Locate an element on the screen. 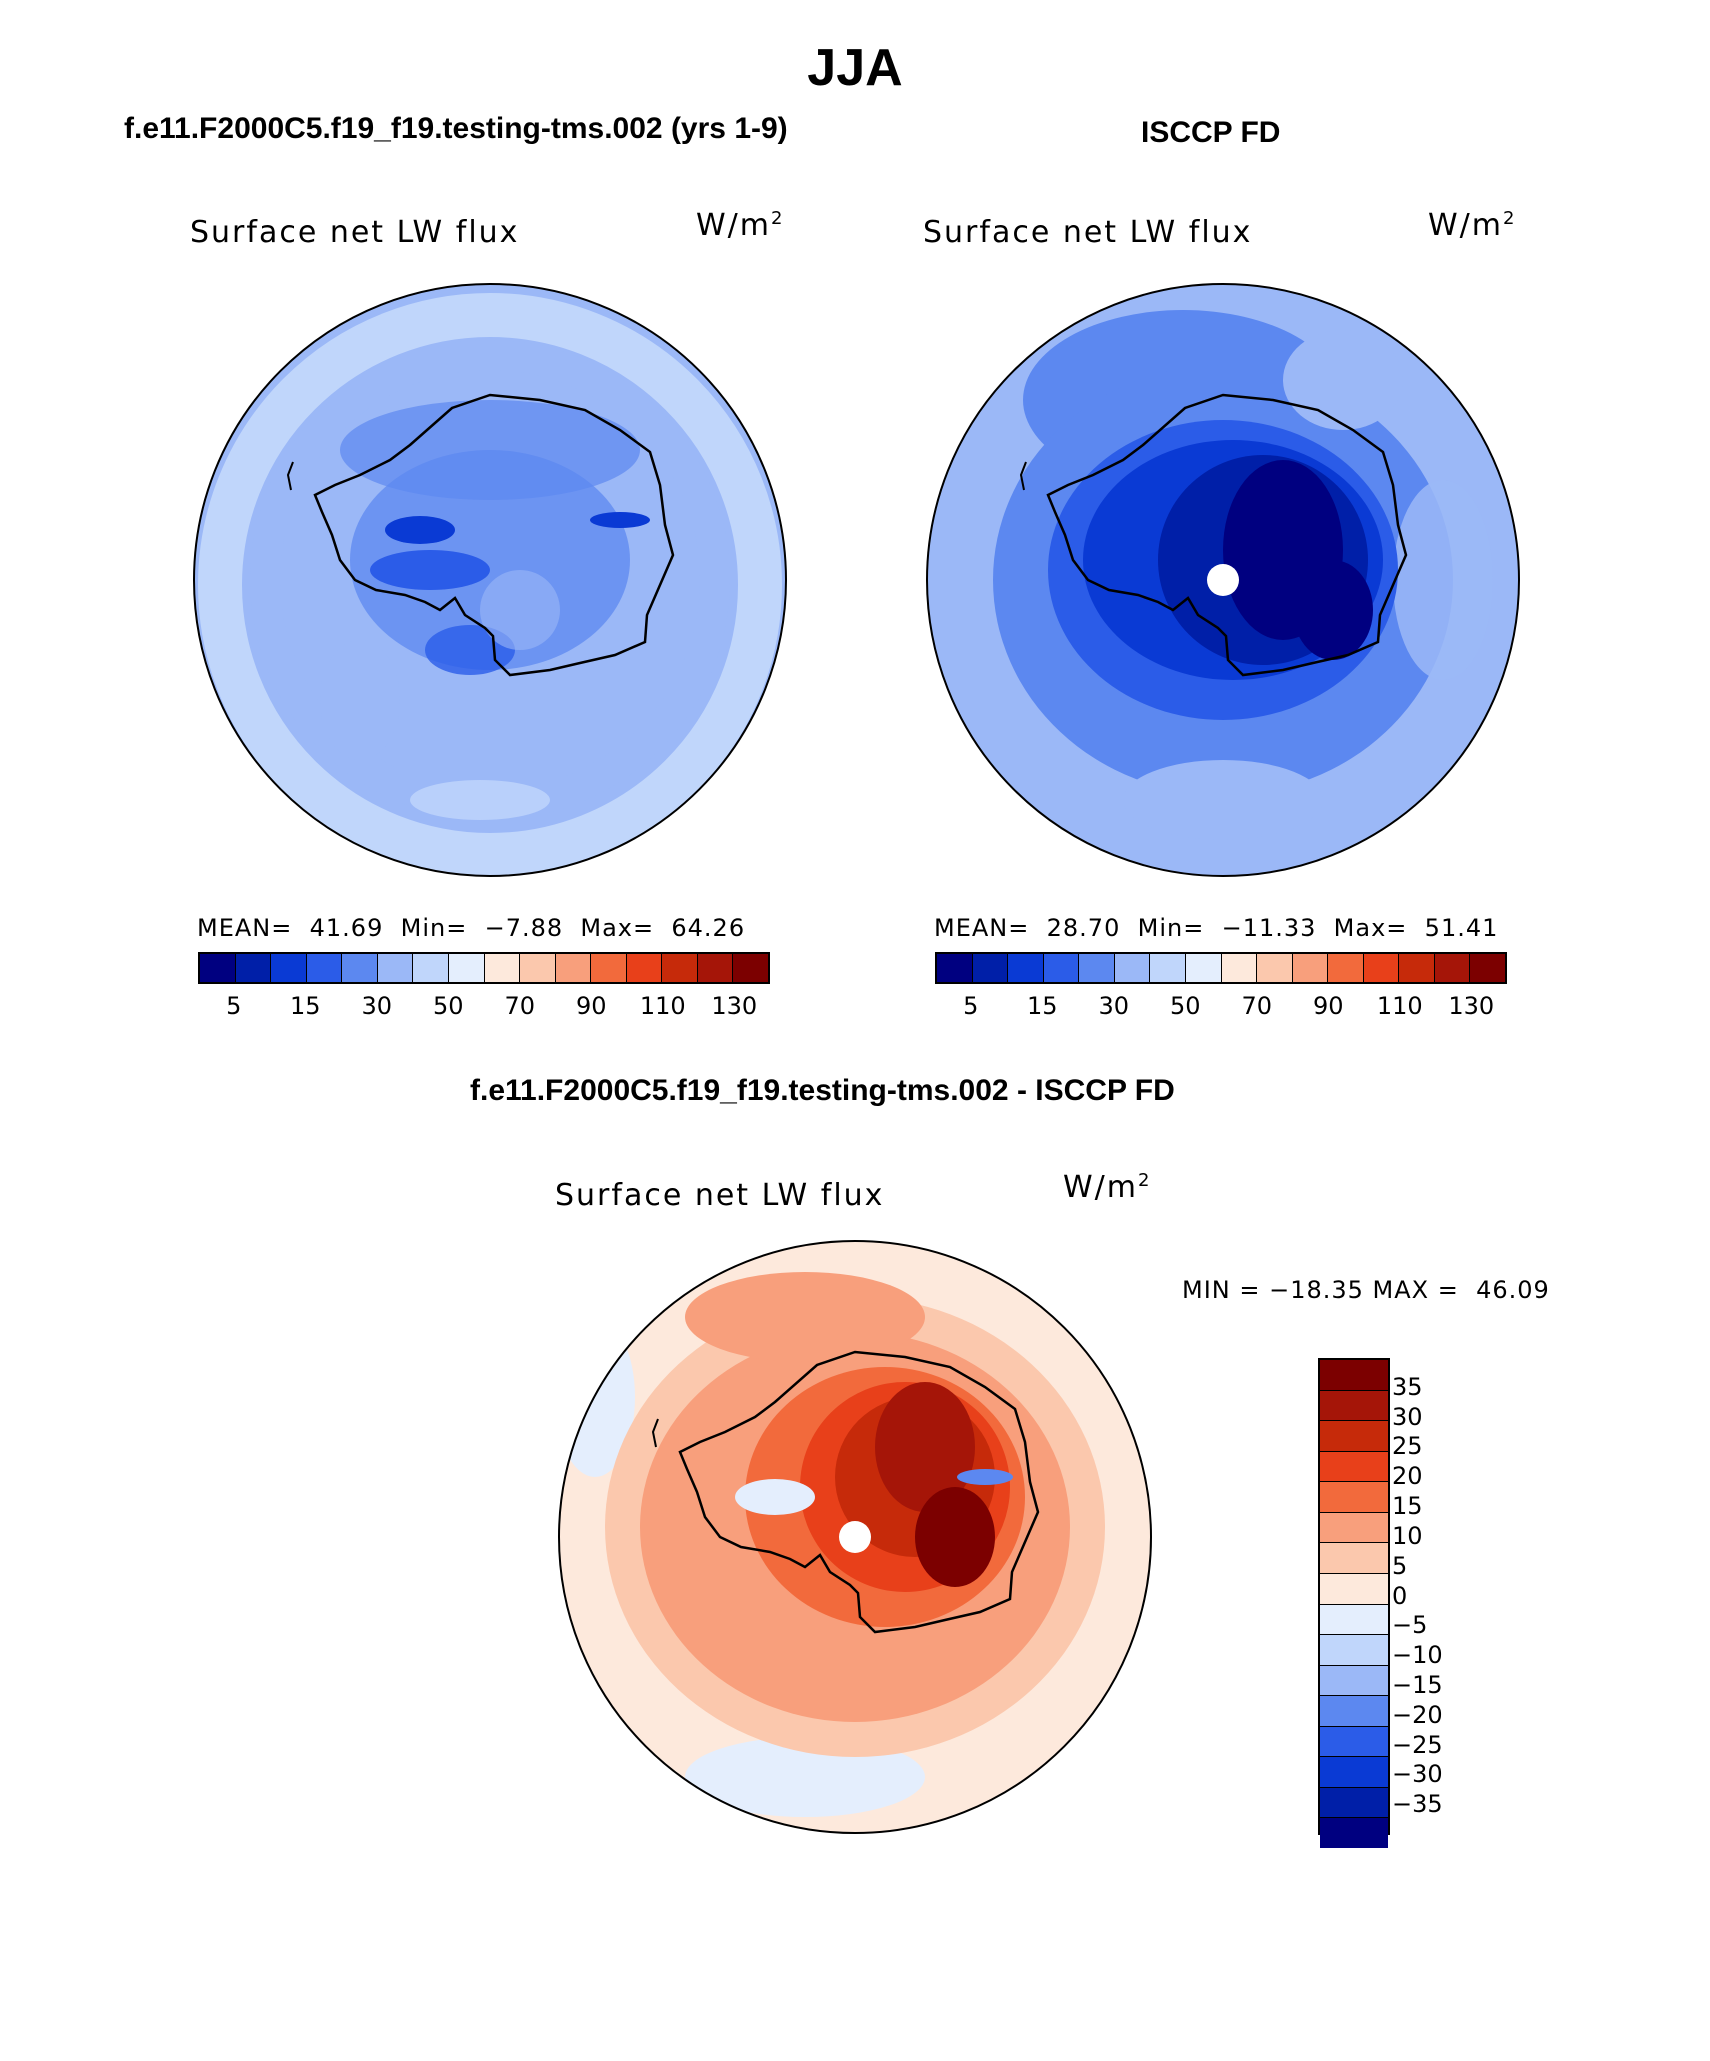 This screenshot has width=1710, height=2061. panel2-units: W/m2 is located at coordinates (1472, 225).